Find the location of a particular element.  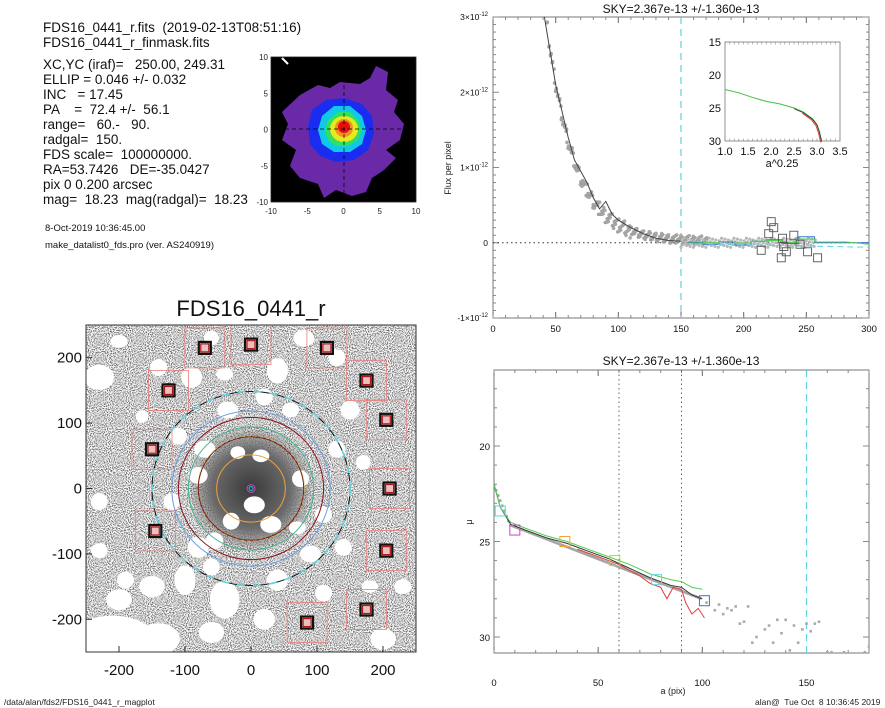

flux-ytick-label: -1×10⁻¹² is located at coordinates (472, 318).